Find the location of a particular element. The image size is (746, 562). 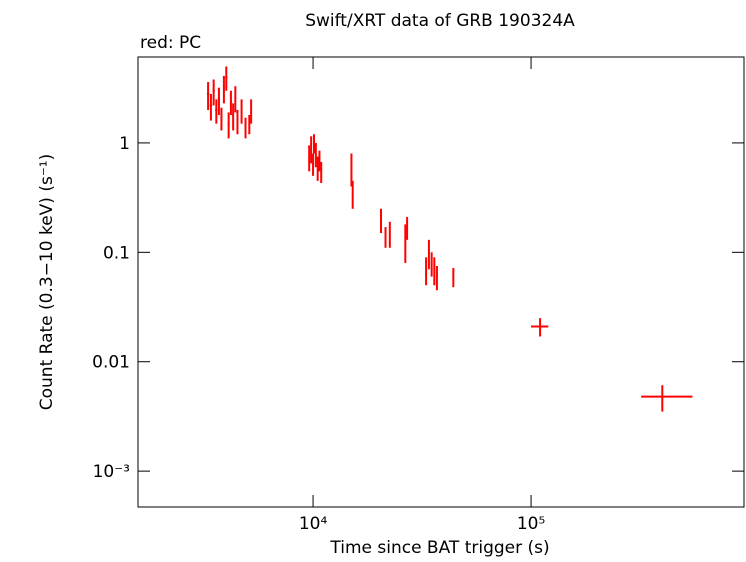

x-axis-label: Time since BAT trigger (s) is located at coordinates (439, 548).